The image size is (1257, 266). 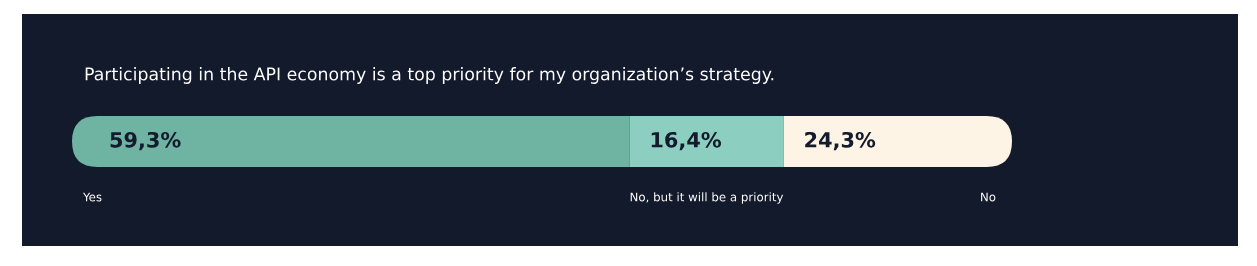 I want to click on text: Yes, so click(x=92, y=197).